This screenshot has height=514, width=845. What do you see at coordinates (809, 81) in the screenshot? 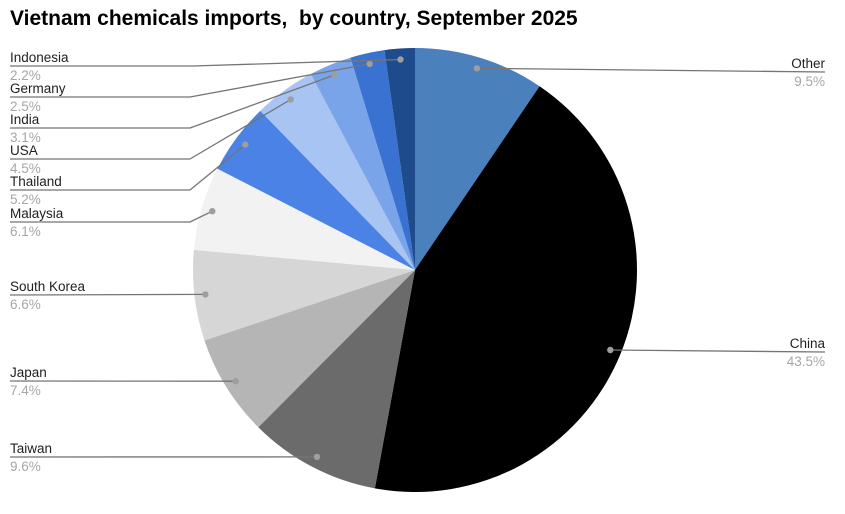
I see `slice-percent: 9.5%` at bounding box center [809, 81].